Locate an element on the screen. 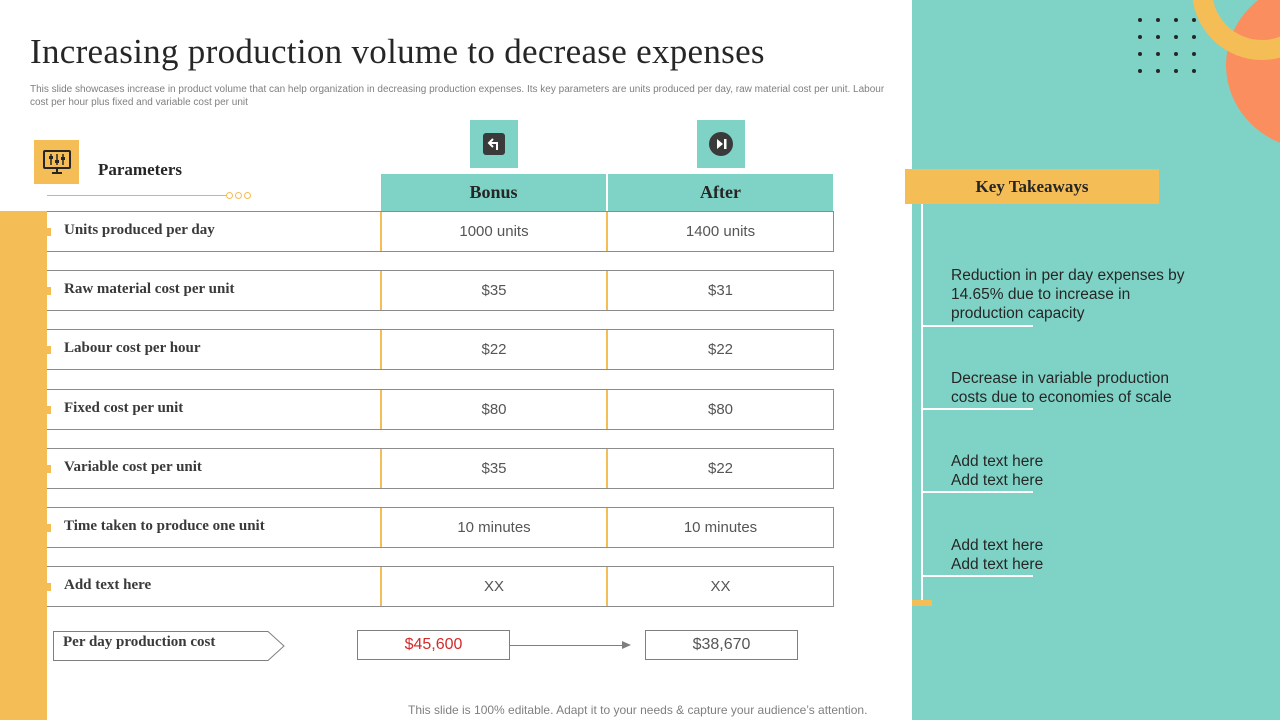 This screenshot has width=1280, height=720. row-label: Time taken to produce one unit is located at coordinates (164, 526).